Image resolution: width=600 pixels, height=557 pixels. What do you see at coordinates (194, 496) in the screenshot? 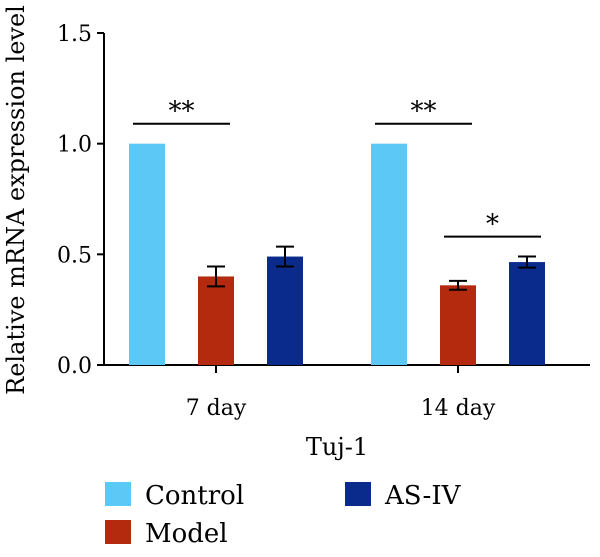
I see `legend-label: Control` at bounding box center [194, 496].